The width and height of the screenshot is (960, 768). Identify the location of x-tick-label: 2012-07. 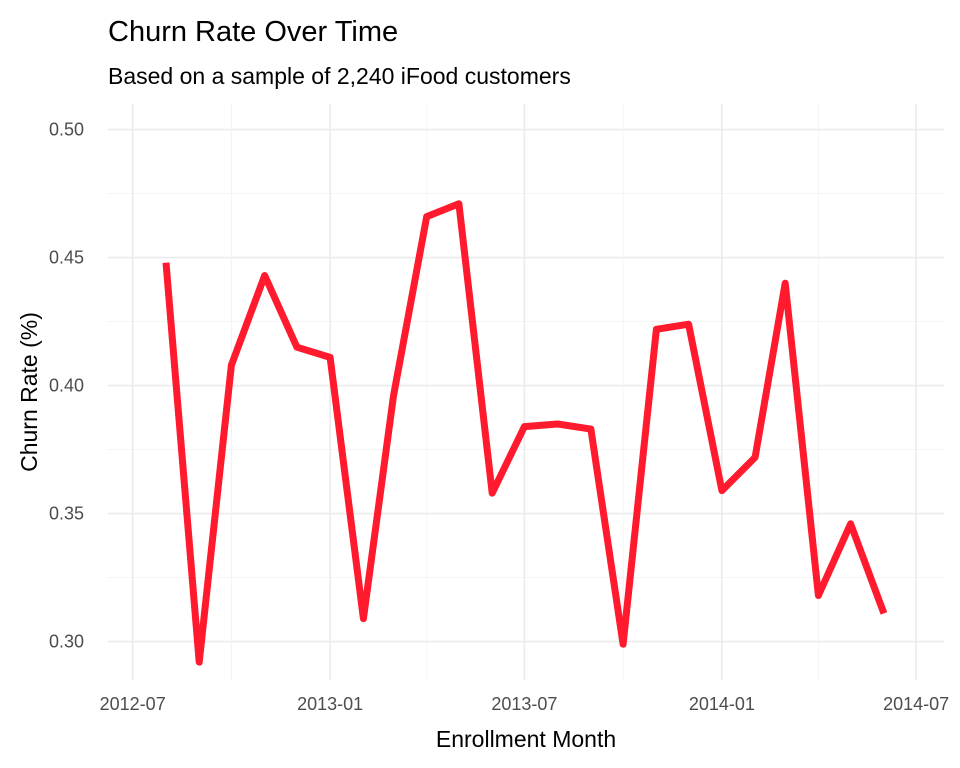
(133, 704).